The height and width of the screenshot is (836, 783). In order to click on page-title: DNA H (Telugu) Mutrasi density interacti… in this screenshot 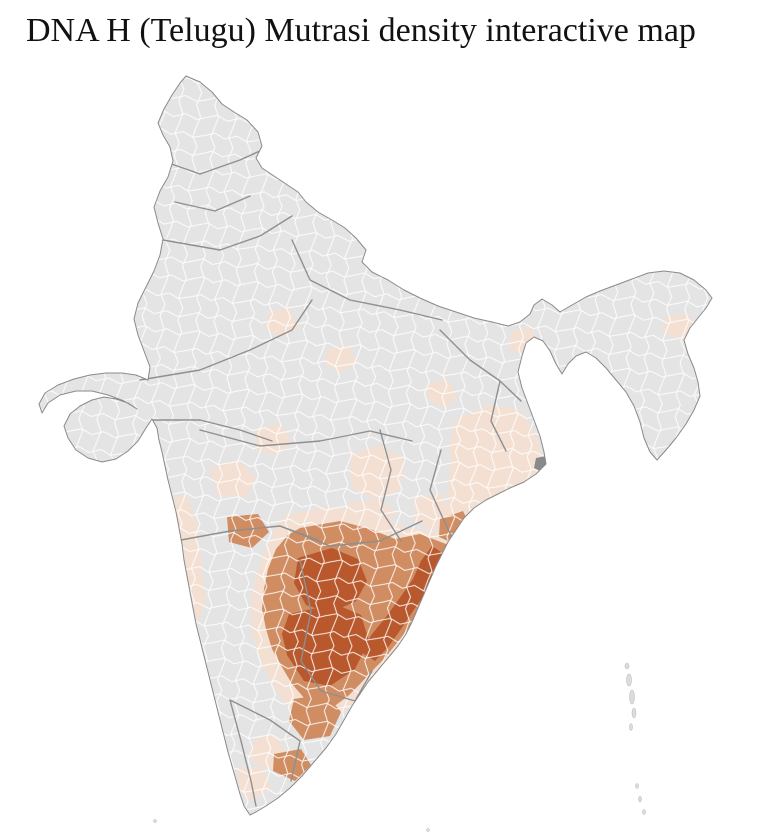, I will do `click(361, 30)`.